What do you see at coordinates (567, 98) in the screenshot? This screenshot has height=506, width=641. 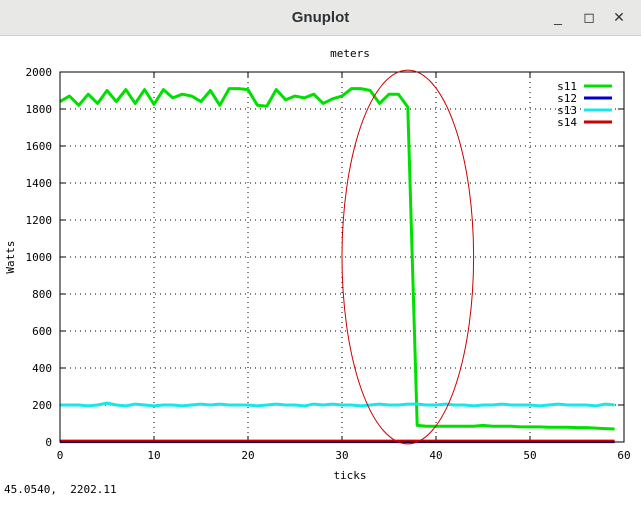 I see `legend-label-s12: s12` at bounding box center [567, 98].